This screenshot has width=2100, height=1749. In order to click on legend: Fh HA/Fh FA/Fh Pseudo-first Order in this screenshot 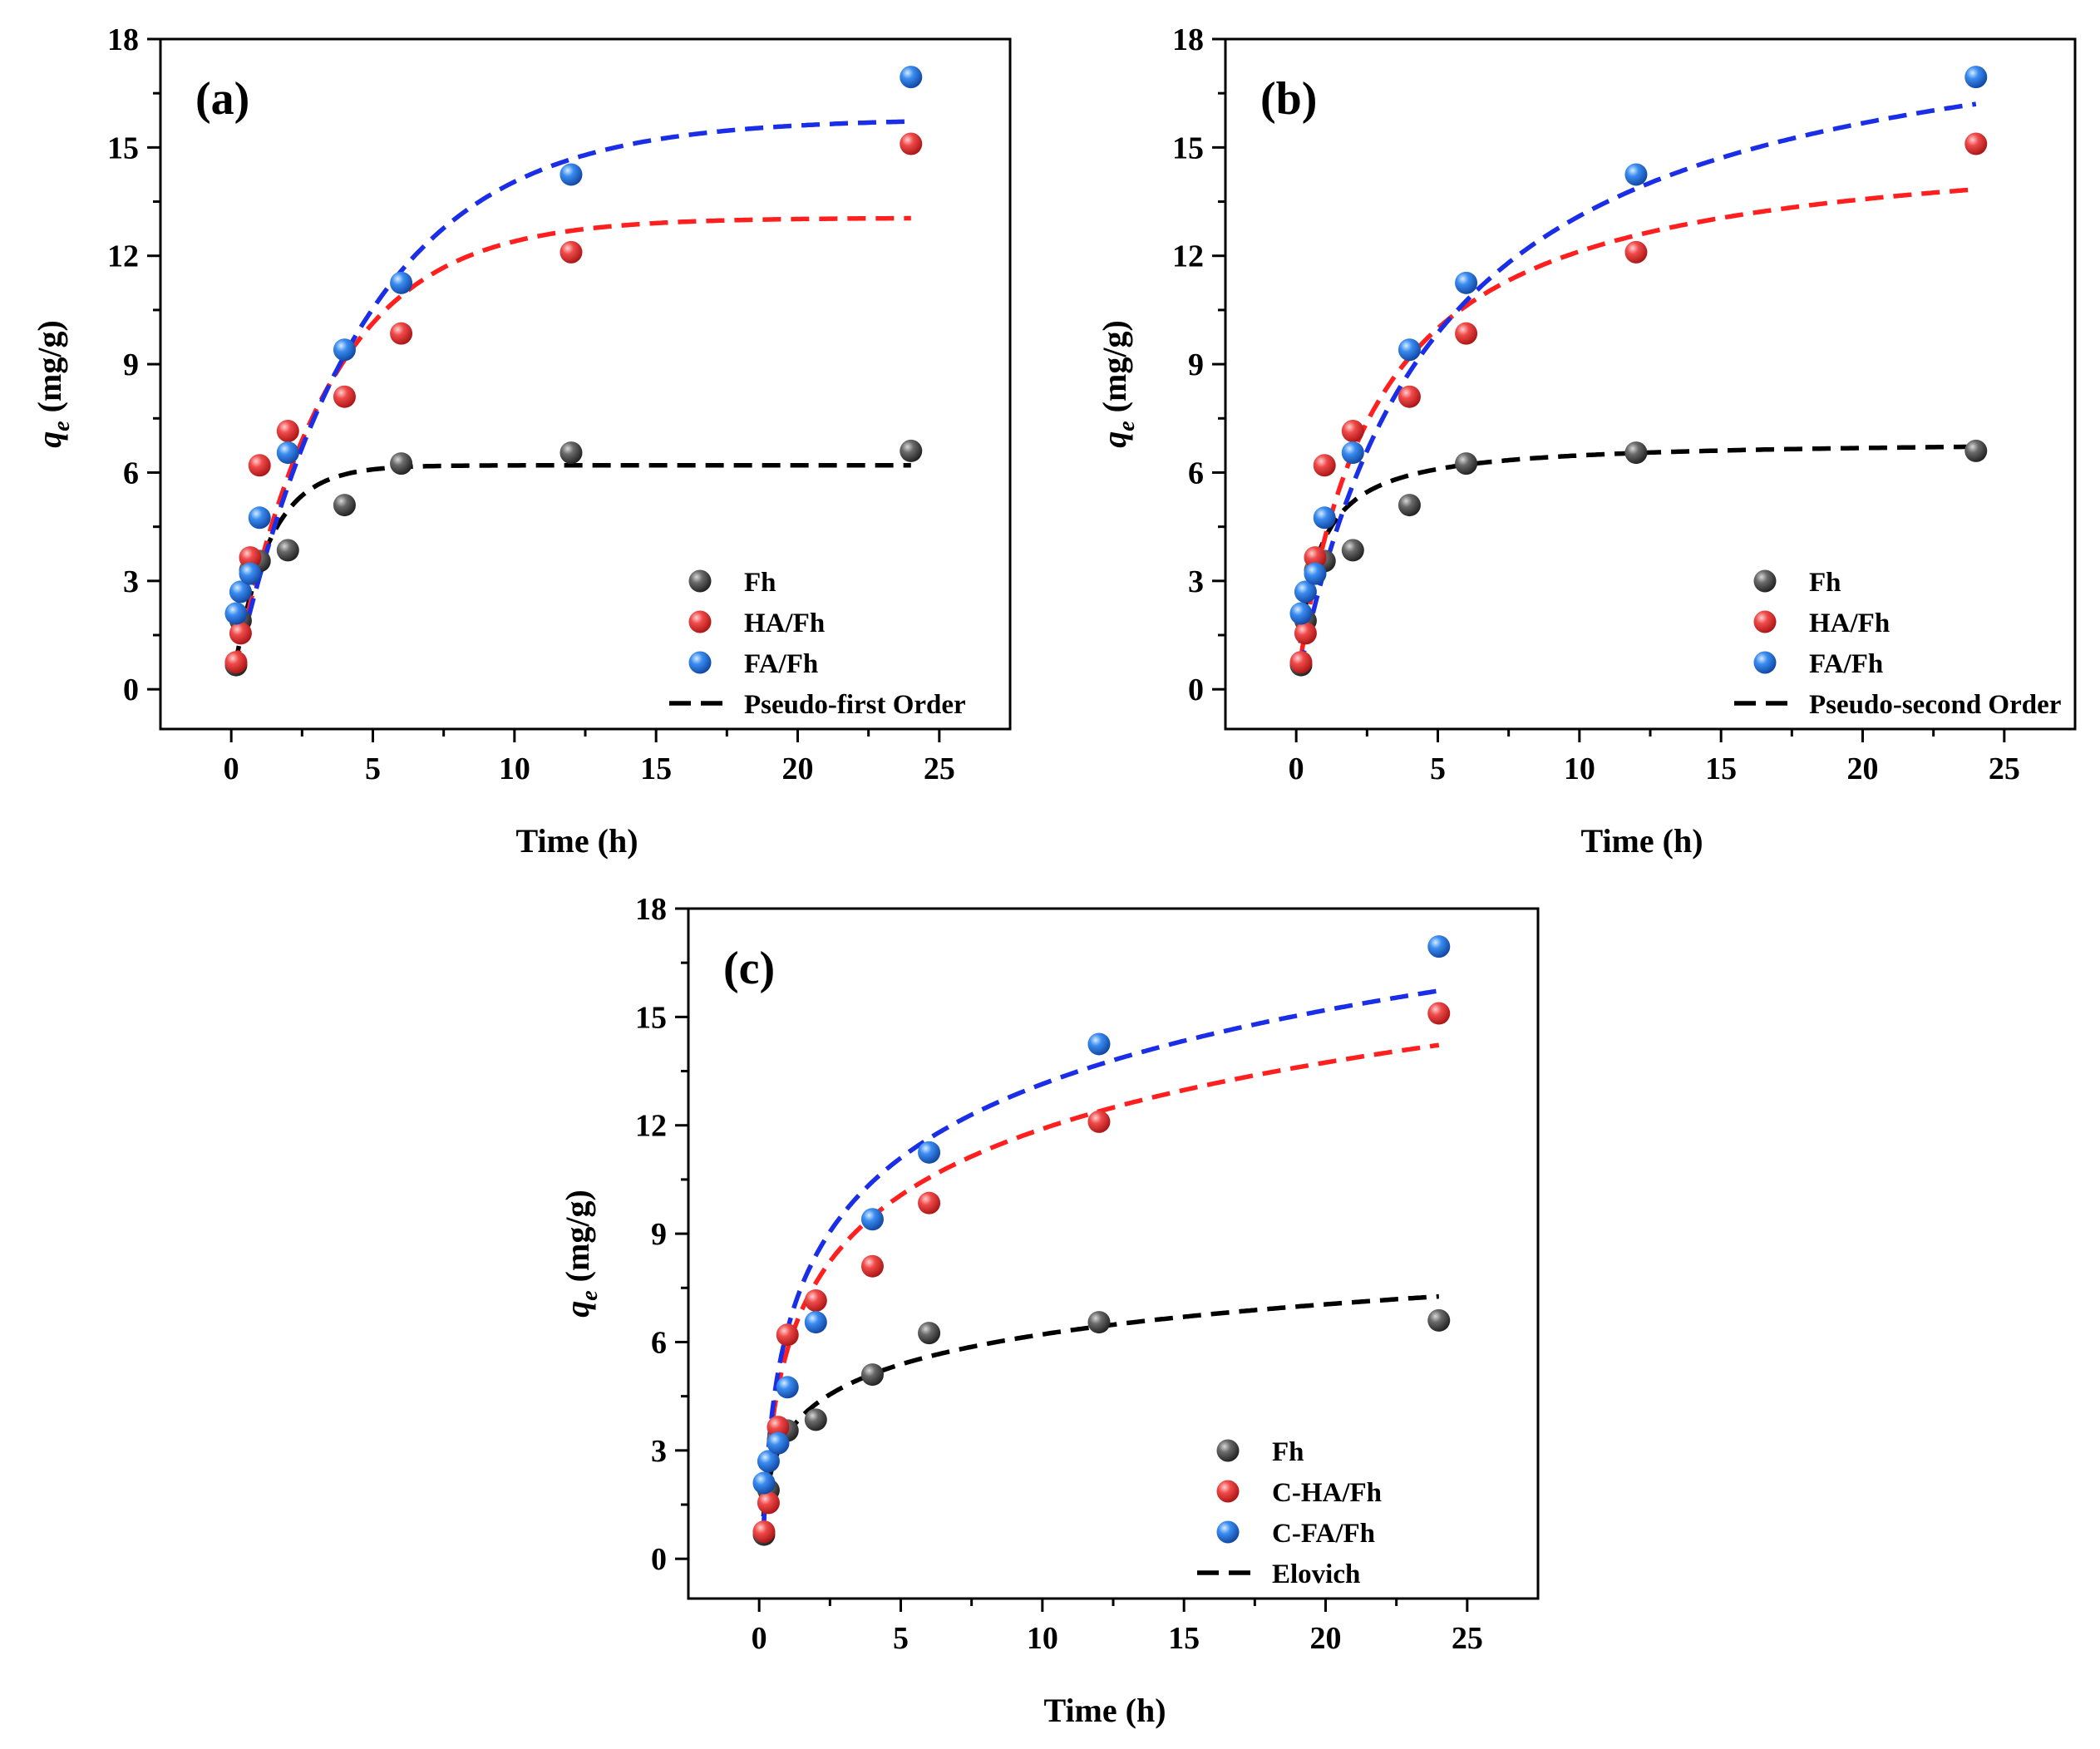, I will do `click(817, 644)`.